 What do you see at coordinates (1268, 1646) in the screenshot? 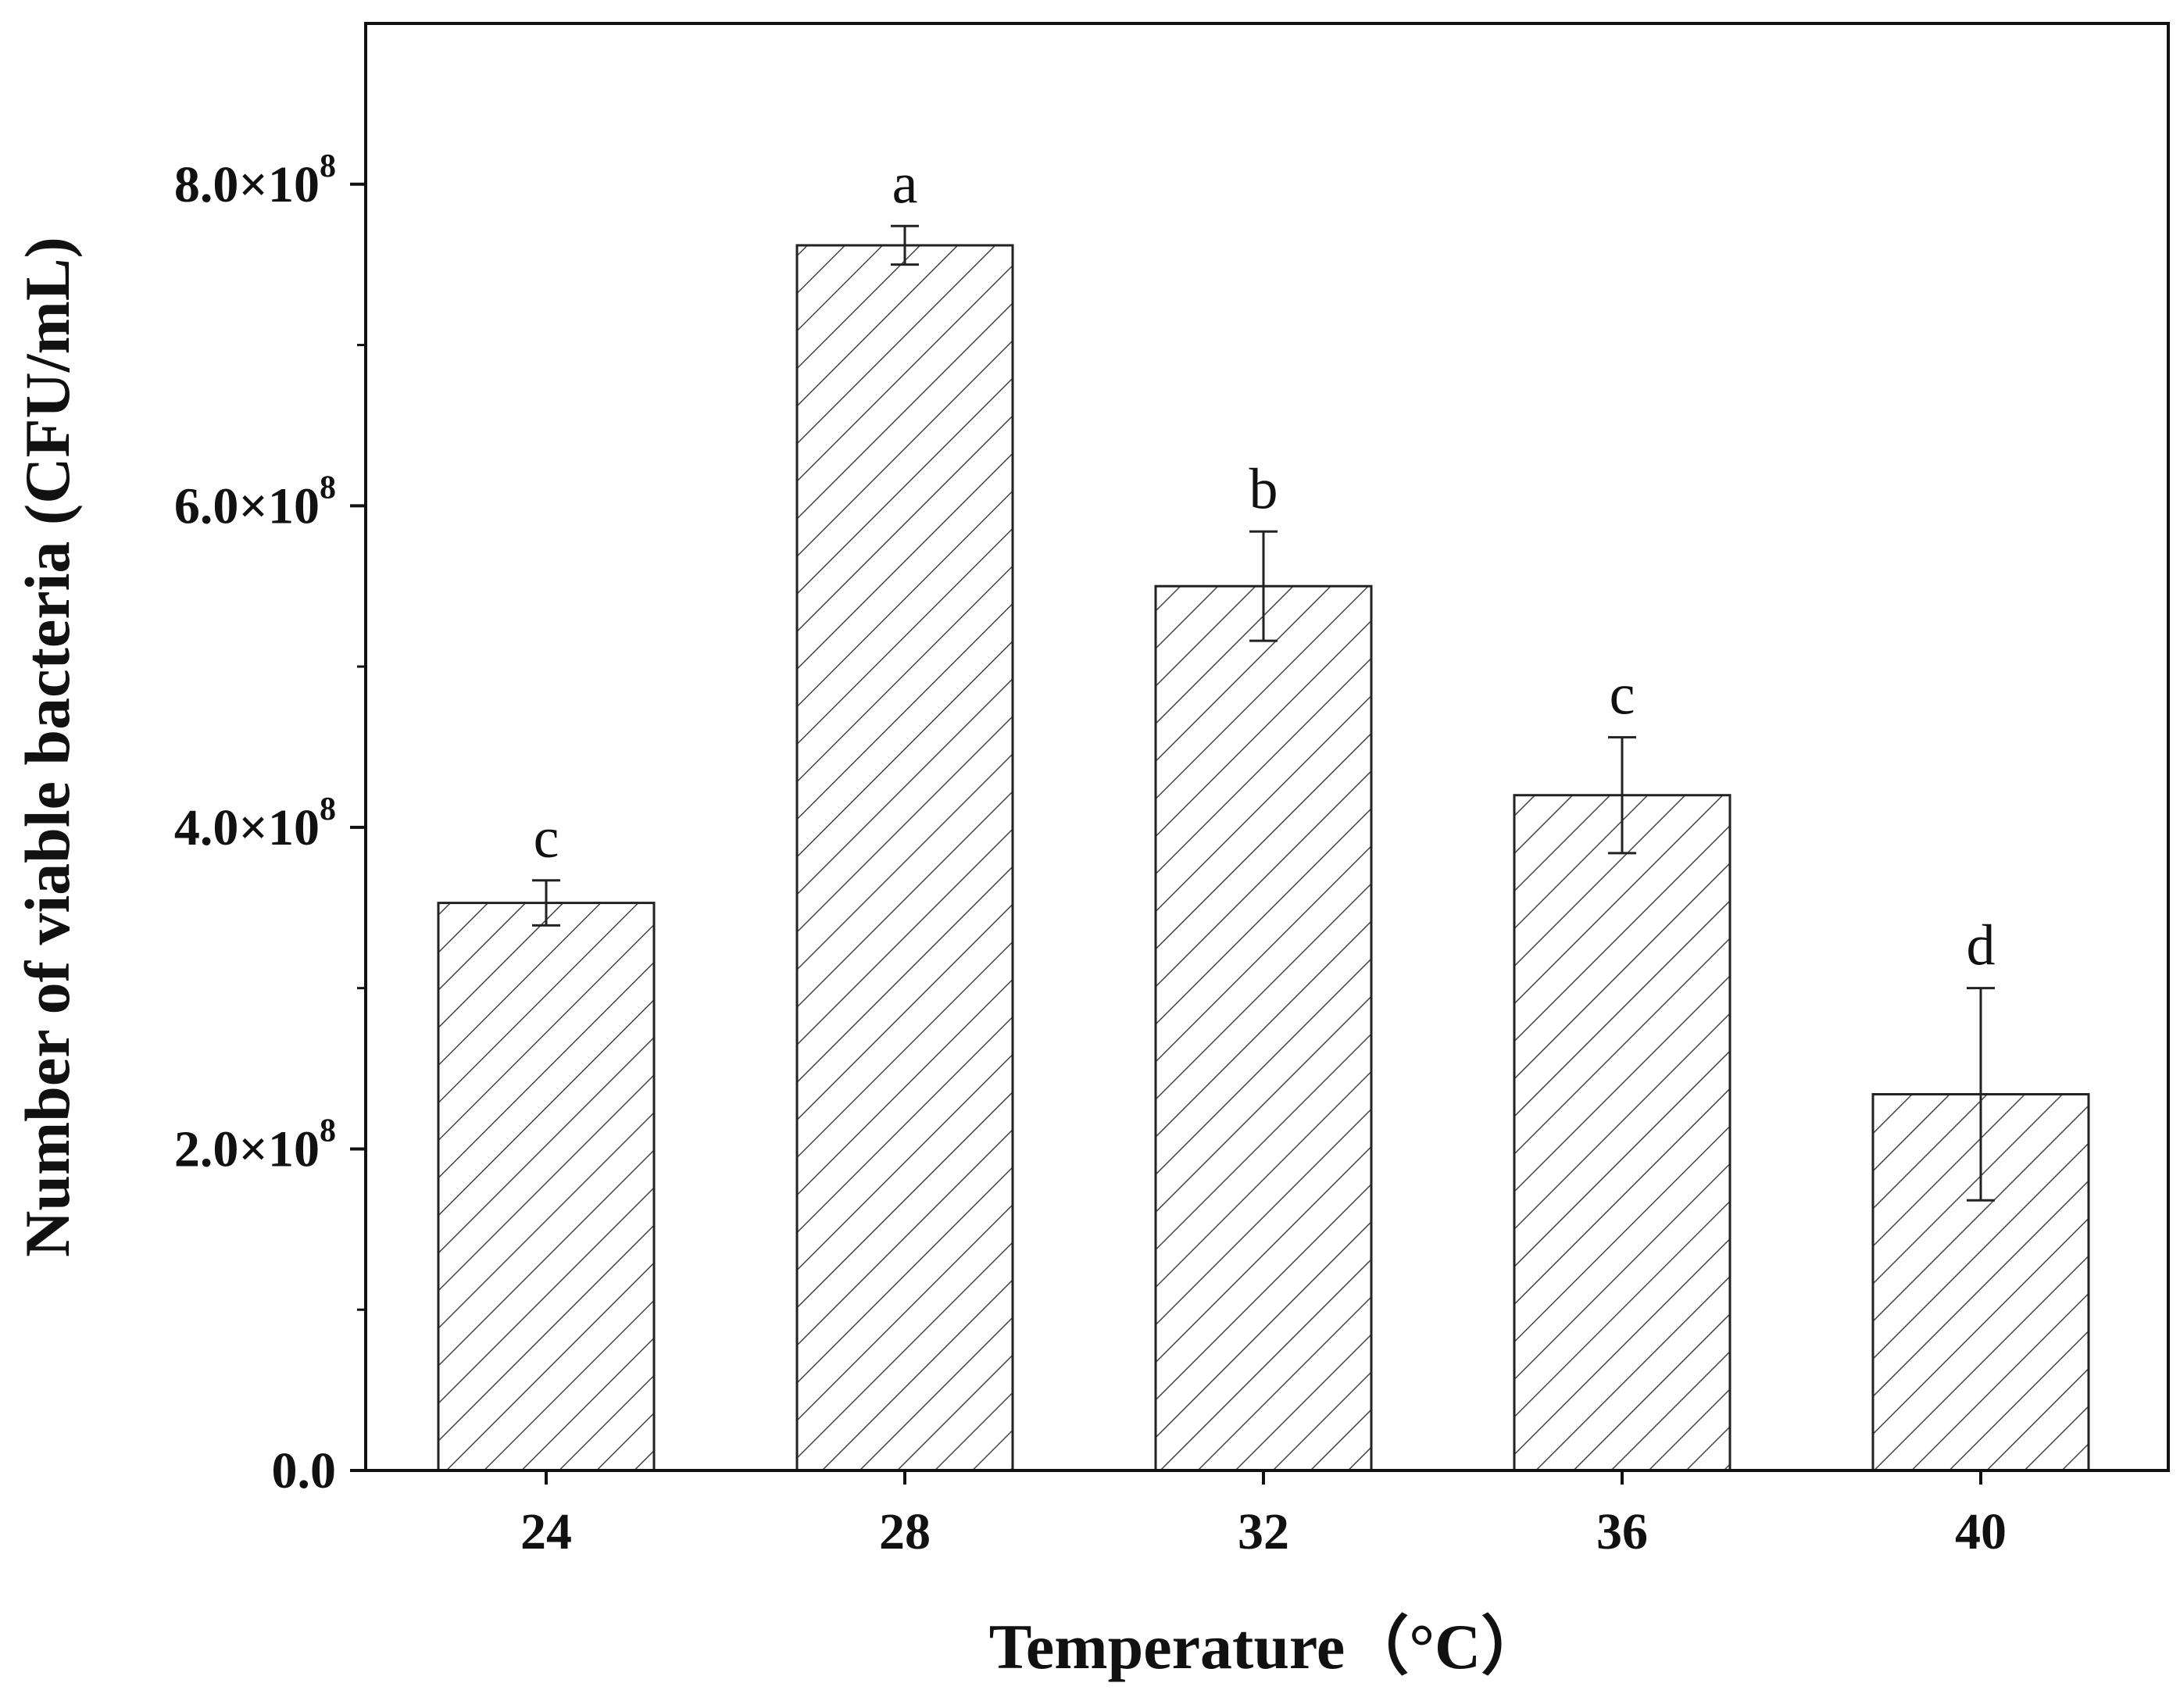
I see `x-axis-title: Temperature（°C）` at bounding box center [1268, 1646].